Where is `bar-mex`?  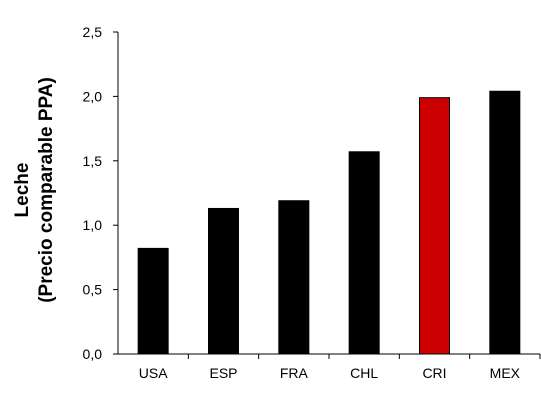
bar-mex is located at coordinates (505, 222).